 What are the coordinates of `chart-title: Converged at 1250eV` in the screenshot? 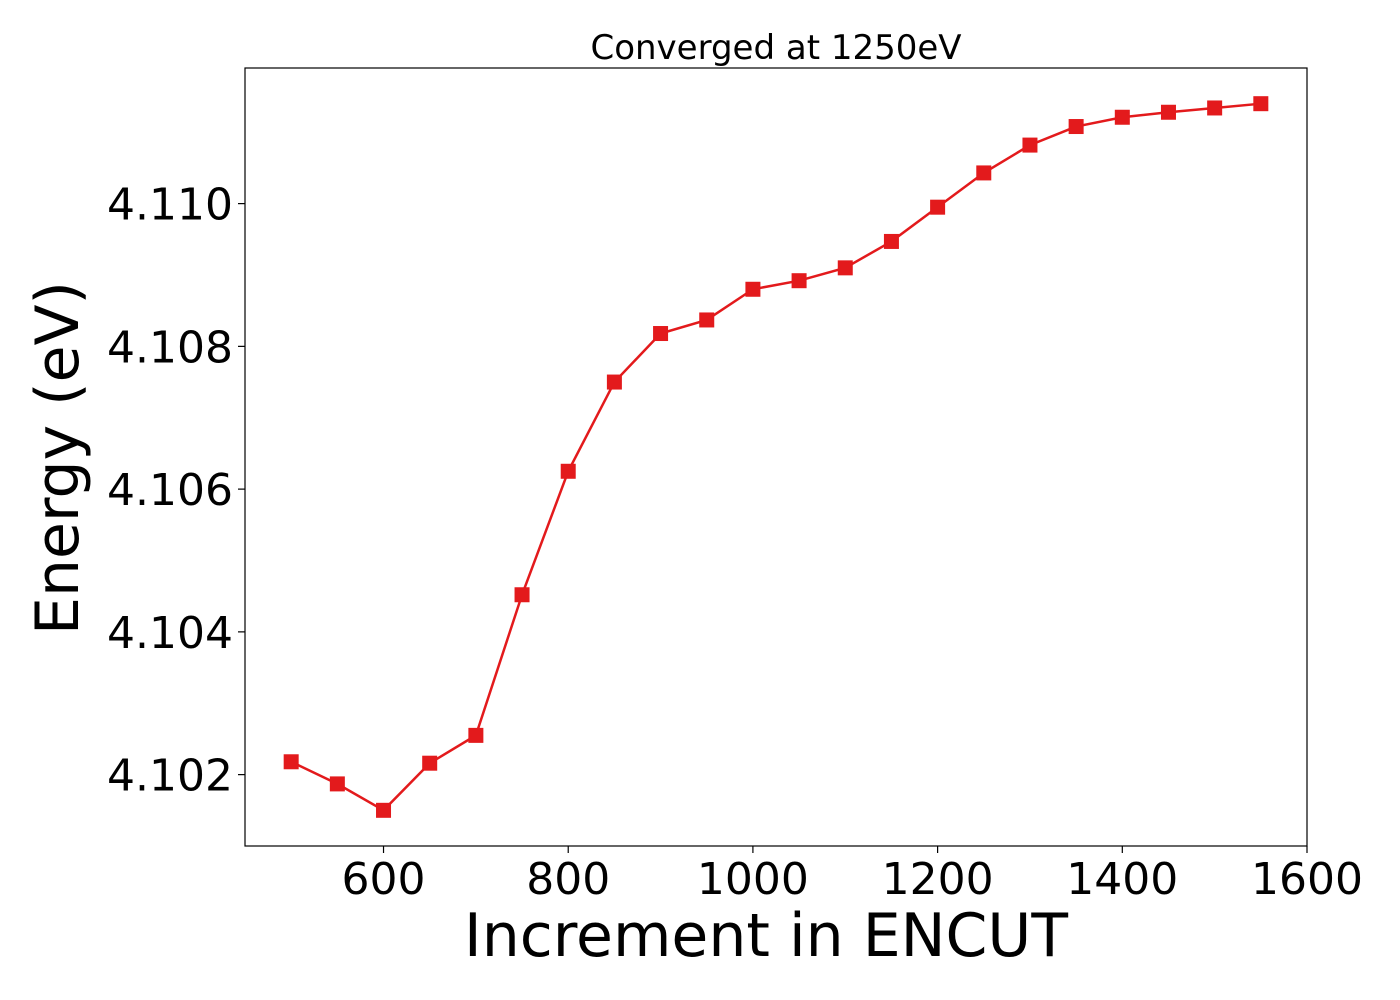 It's located at (775, 48).